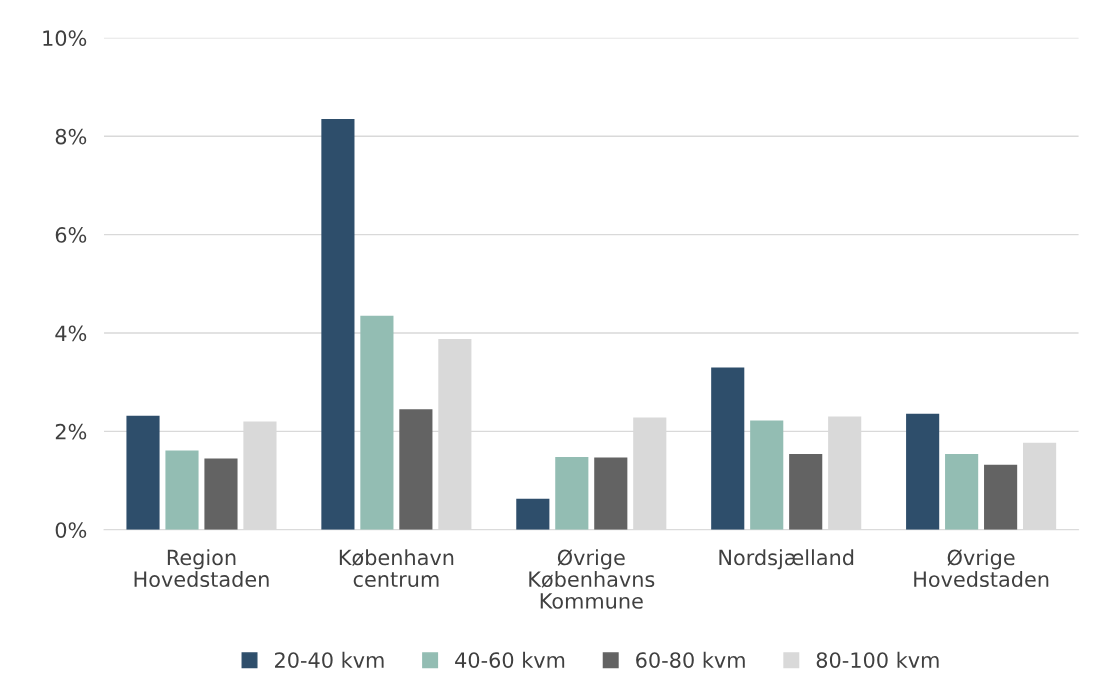  Describe the element at coordinates (329, 659) in the screenshot. I see `legend-label: 20-40 kvm` at that location.